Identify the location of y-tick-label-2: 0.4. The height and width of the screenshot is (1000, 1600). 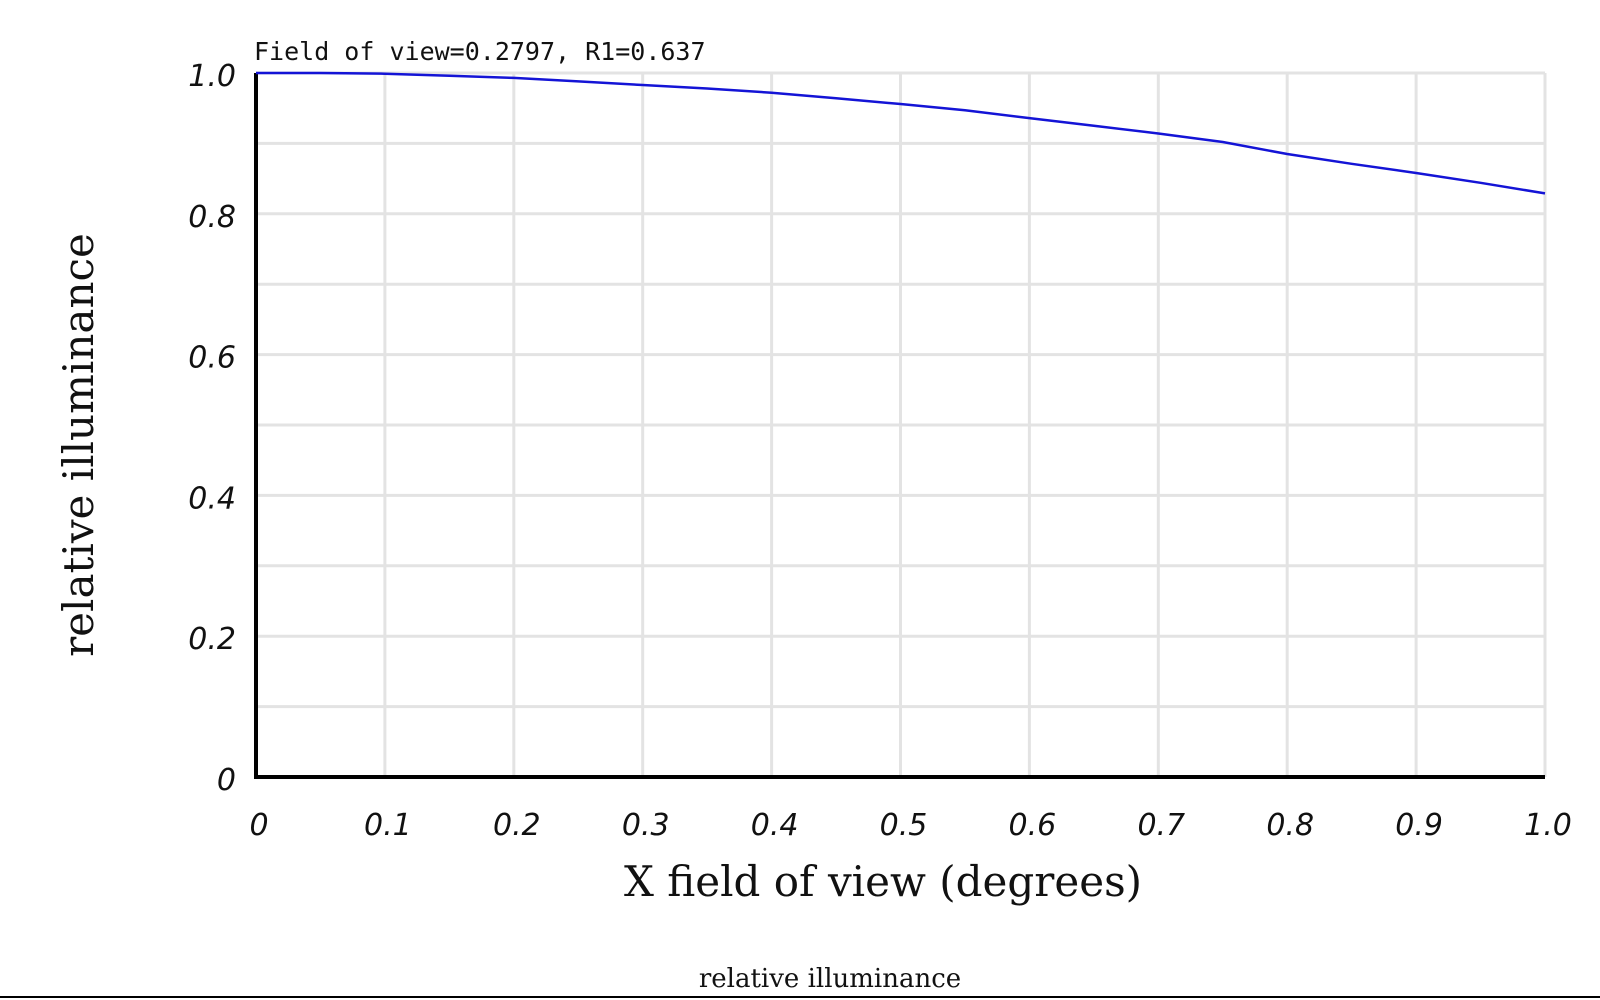
(212, 498).